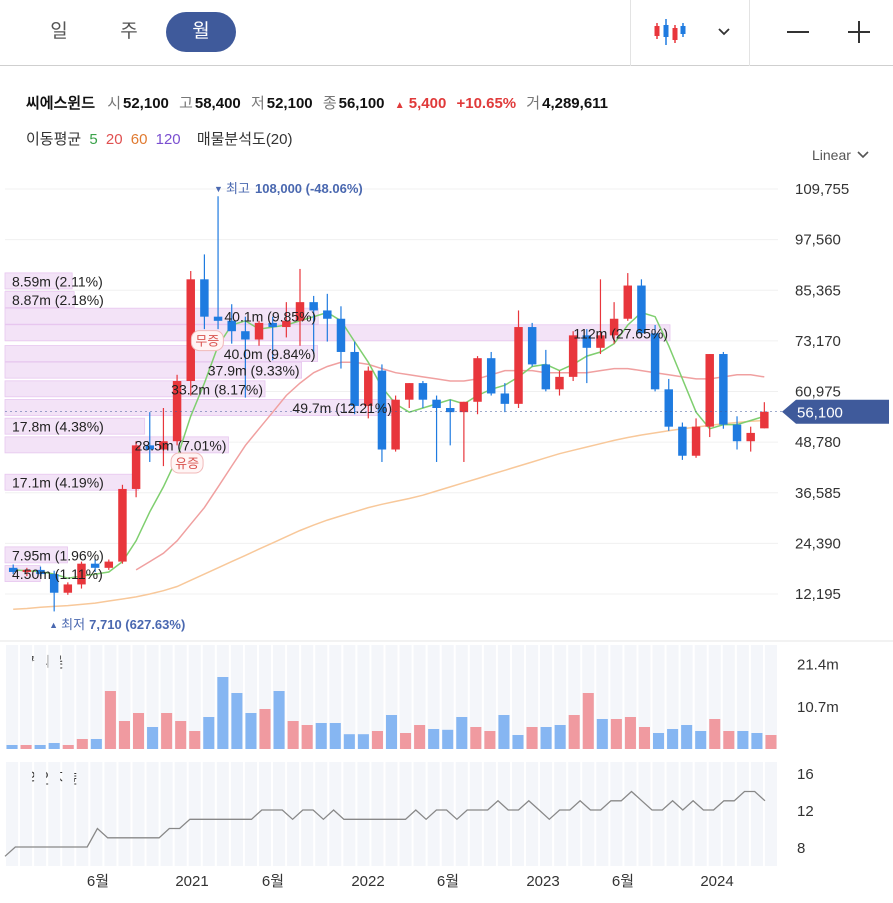  I want to click on last-price-value: 56,100, so click(820, 413).